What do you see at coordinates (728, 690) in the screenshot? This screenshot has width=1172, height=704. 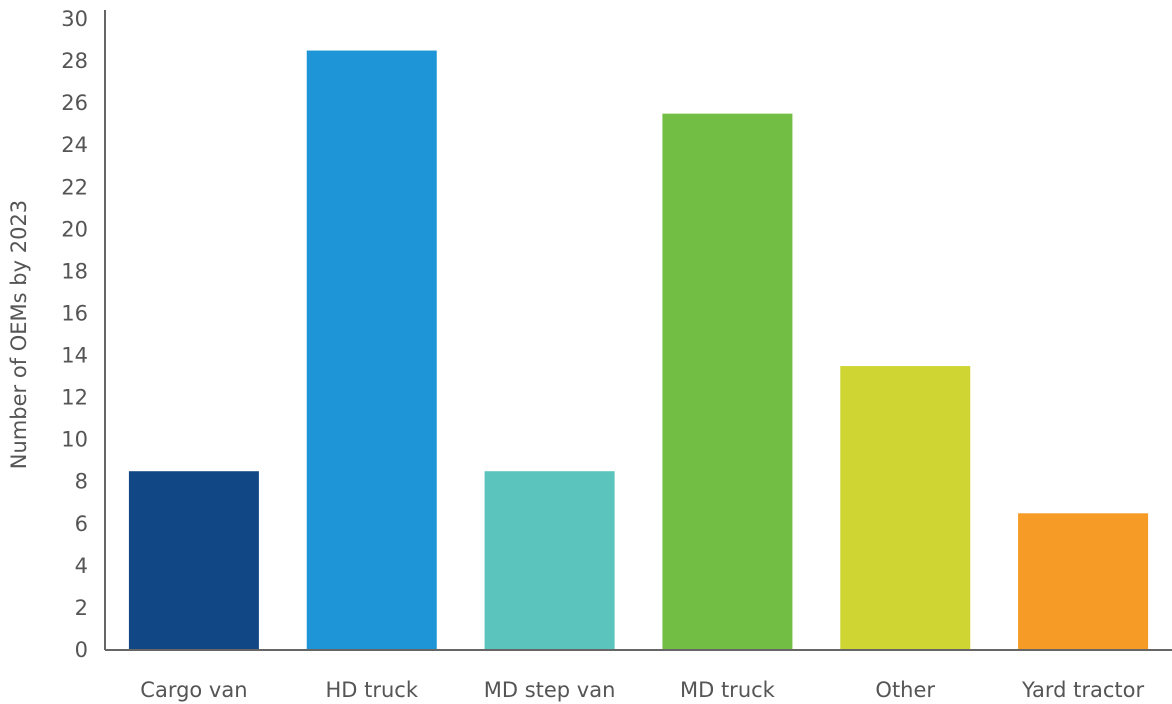 I see `x-tick-label: MD truck` at bounding box center [728, 690].